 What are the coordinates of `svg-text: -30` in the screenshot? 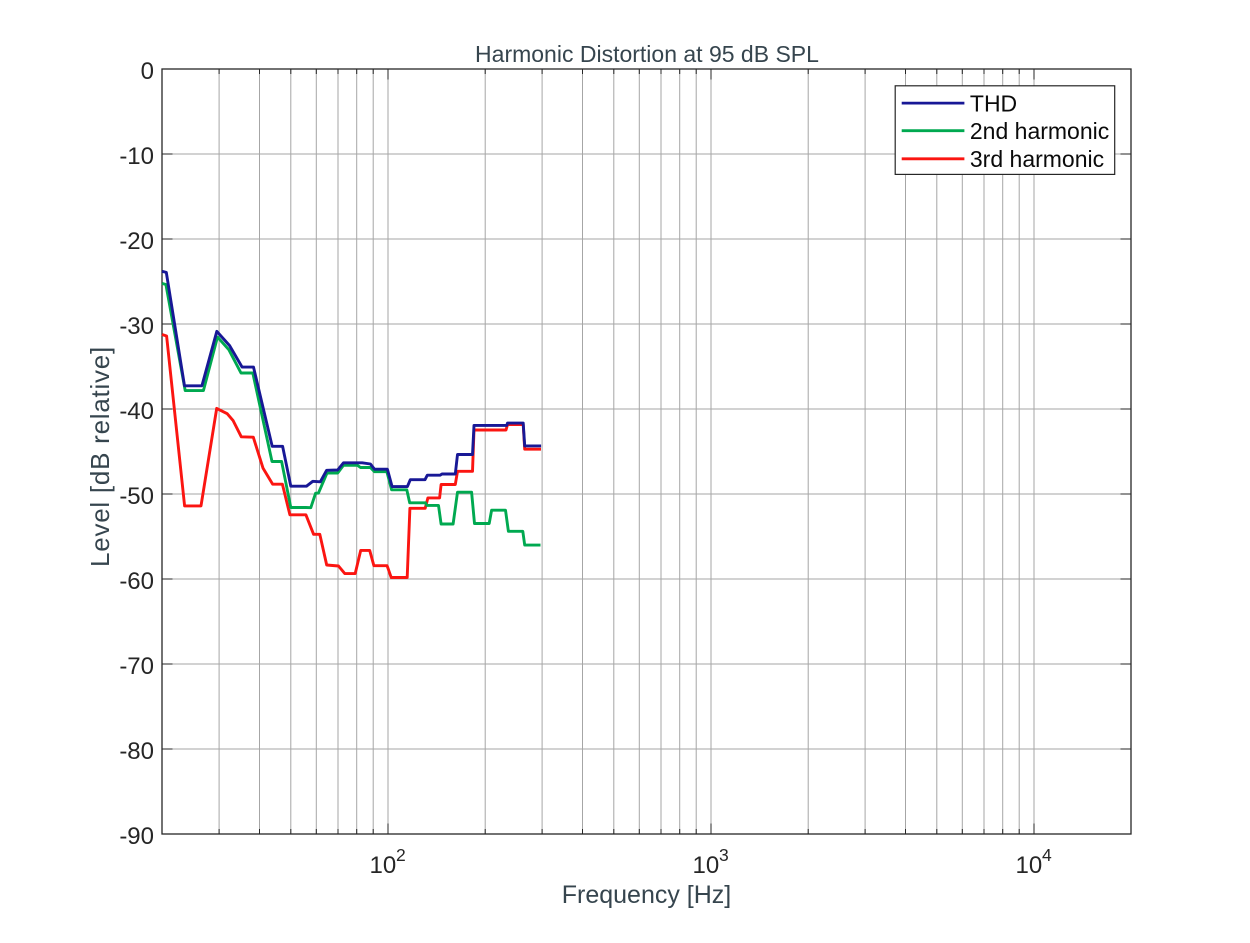 It's located at (136, 326).